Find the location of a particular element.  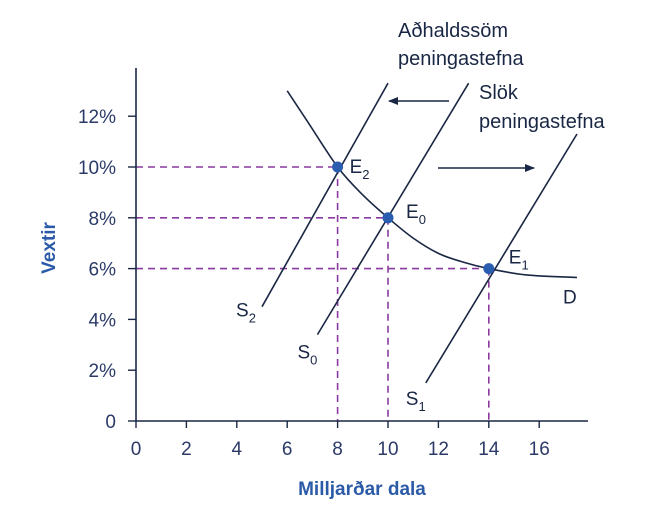

supply-curve-s0 is located at coordinates (393, 209).